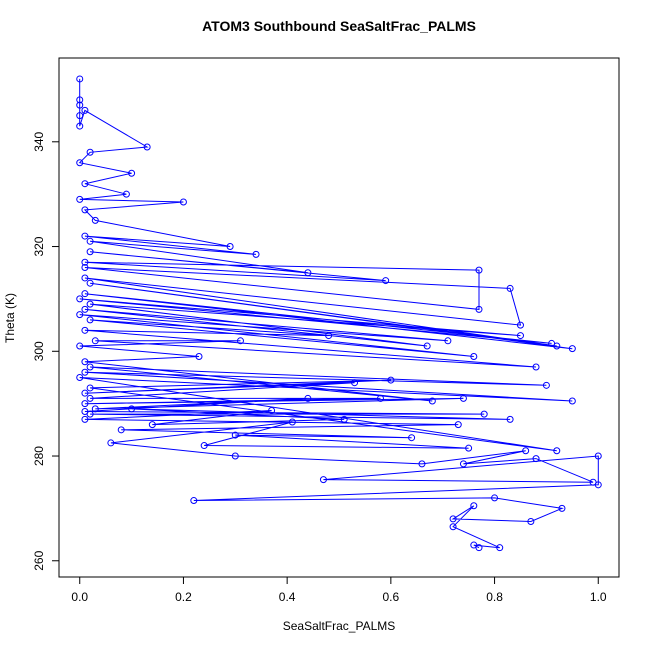  What do you see at coordinates (287, 597) in the screenshot?
I see `x-tick-label: 0.4` at bounding box center [287, 597].